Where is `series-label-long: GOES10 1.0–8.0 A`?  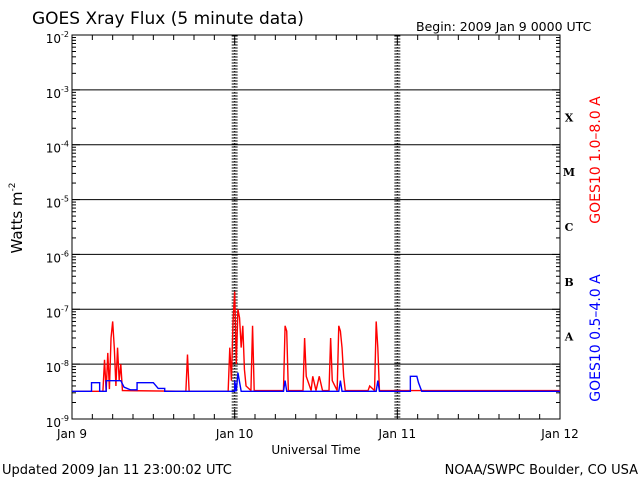 series-label-long: GOES10 1.0–8.0 A is located at coordinates (596, 160).